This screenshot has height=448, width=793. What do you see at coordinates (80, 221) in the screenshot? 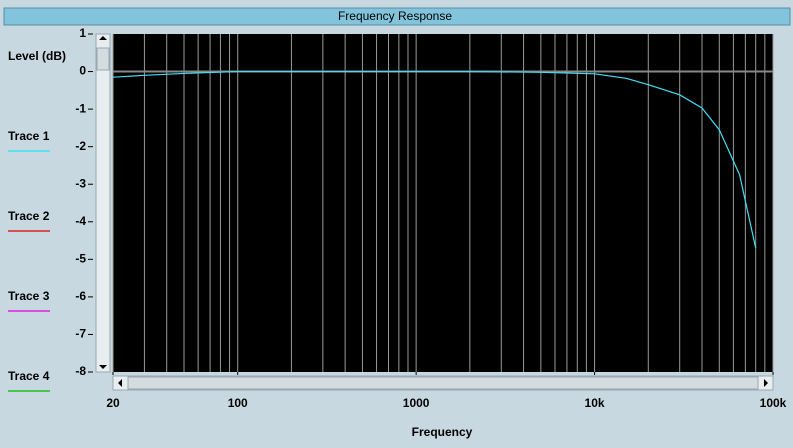
I see `y-tick-label: -4` at bounding box center [80, 221].